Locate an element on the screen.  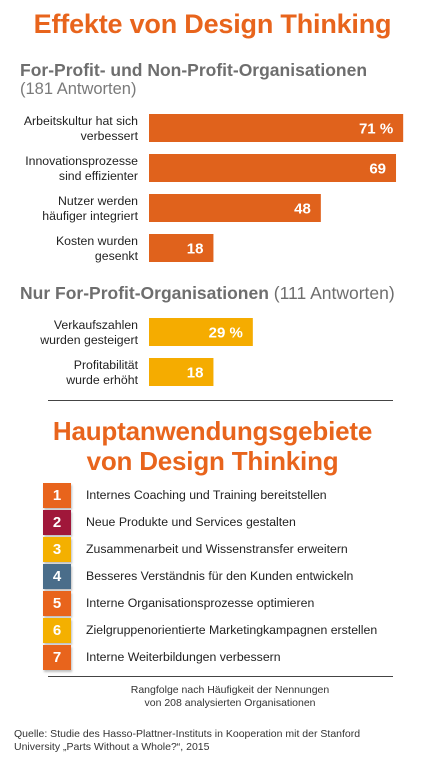
ranking-item: 2 Neue Produkte und Services gestalten is located at coordinates (223, 522).